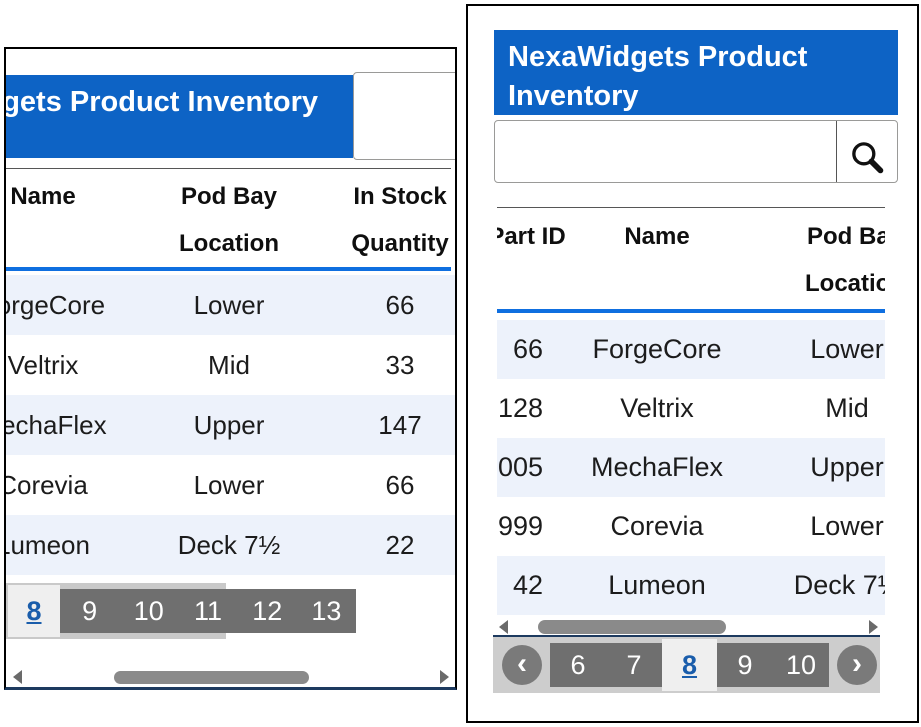 The image size is (921, 727). Describe the element at coordinates (606, 665) in the screenshot. I see `pager-page-group: 6 7` at that location.